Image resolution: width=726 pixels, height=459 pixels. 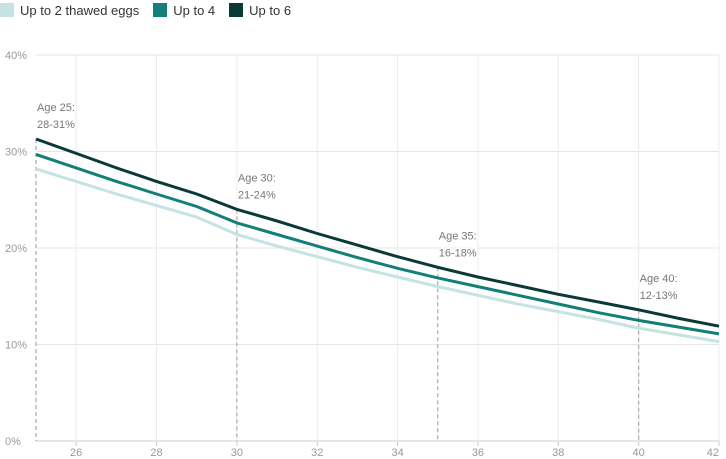 What do you see at coordinates (659, 296) in the screenshot?
I see `annotation-label-line2: 12-13%` at bounding box center [659, 296].